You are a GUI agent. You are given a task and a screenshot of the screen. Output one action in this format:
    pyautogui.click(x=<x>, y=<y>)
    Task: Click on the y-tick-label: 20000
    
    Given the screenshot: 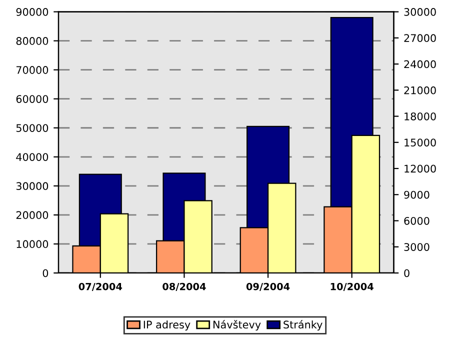 What is the action you would take?
    pyautogui.click(x=32, y=215)
    